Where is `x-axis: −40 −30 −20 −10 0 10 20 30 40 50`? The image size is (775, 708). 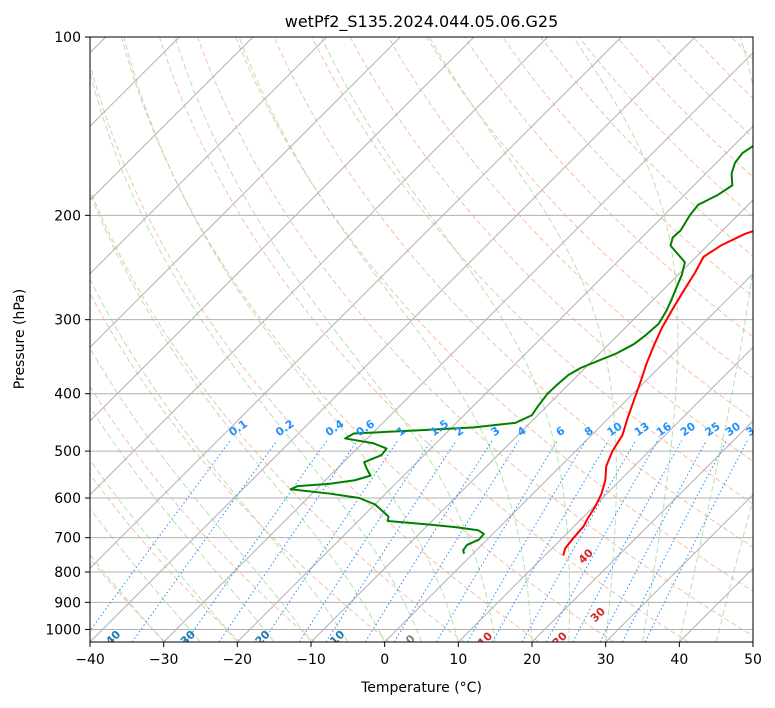 x-axis: −40 −30 −20 −10 0 10 20 30 40 50 is located at coordinates (418, 655).